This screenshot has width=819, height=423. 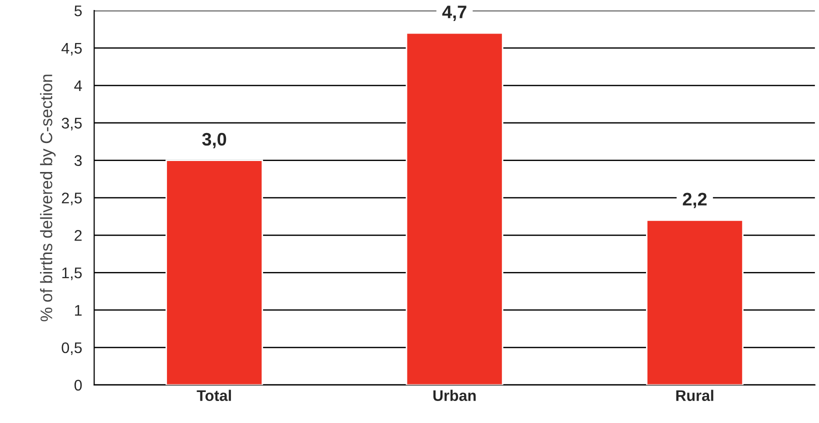 What do you see at coordinates (72, 348) in the screenshot?
I see `y-tick-label: 0,5` at bounding box center [72, 348].